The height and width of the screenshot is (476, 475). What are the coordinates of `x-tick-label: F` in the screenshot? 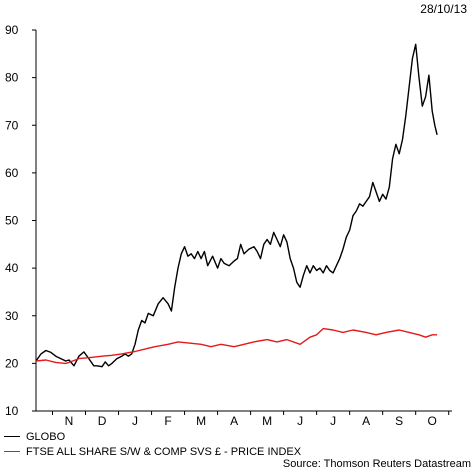 It's located at (167, 421).